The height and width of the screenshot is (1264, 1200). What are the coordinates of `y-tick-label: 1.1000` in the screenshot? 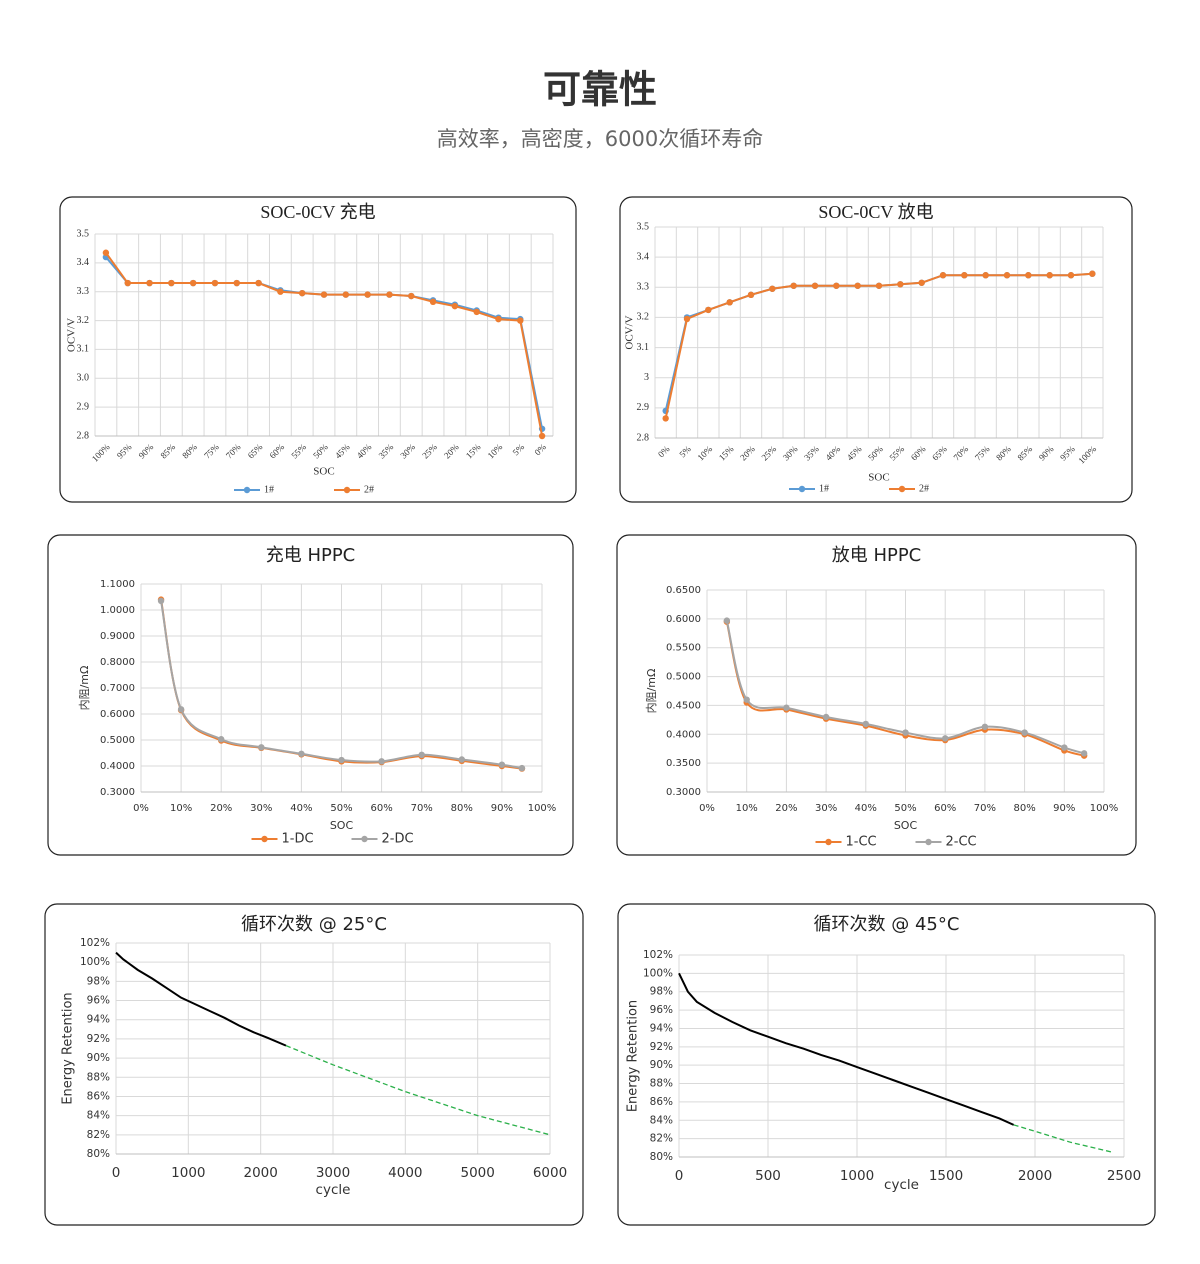 It's located at (117, 584).